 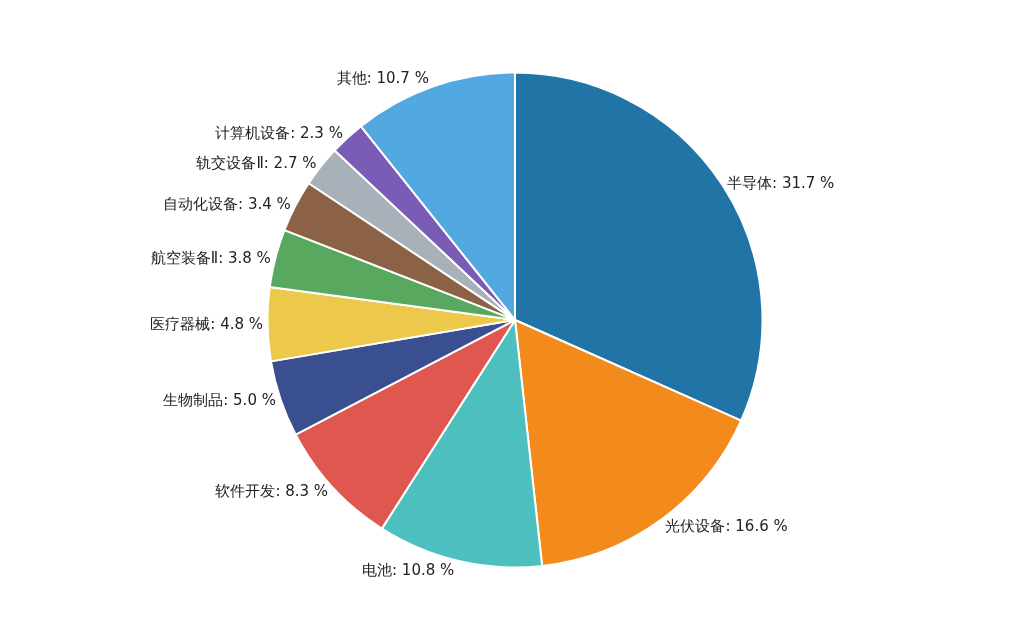 What do you see at coordinates (210, 257) in the screenshot?
I see `slice-label: 航空装备Ⅱ: 3.8 %` at bounding box center [210, 257].